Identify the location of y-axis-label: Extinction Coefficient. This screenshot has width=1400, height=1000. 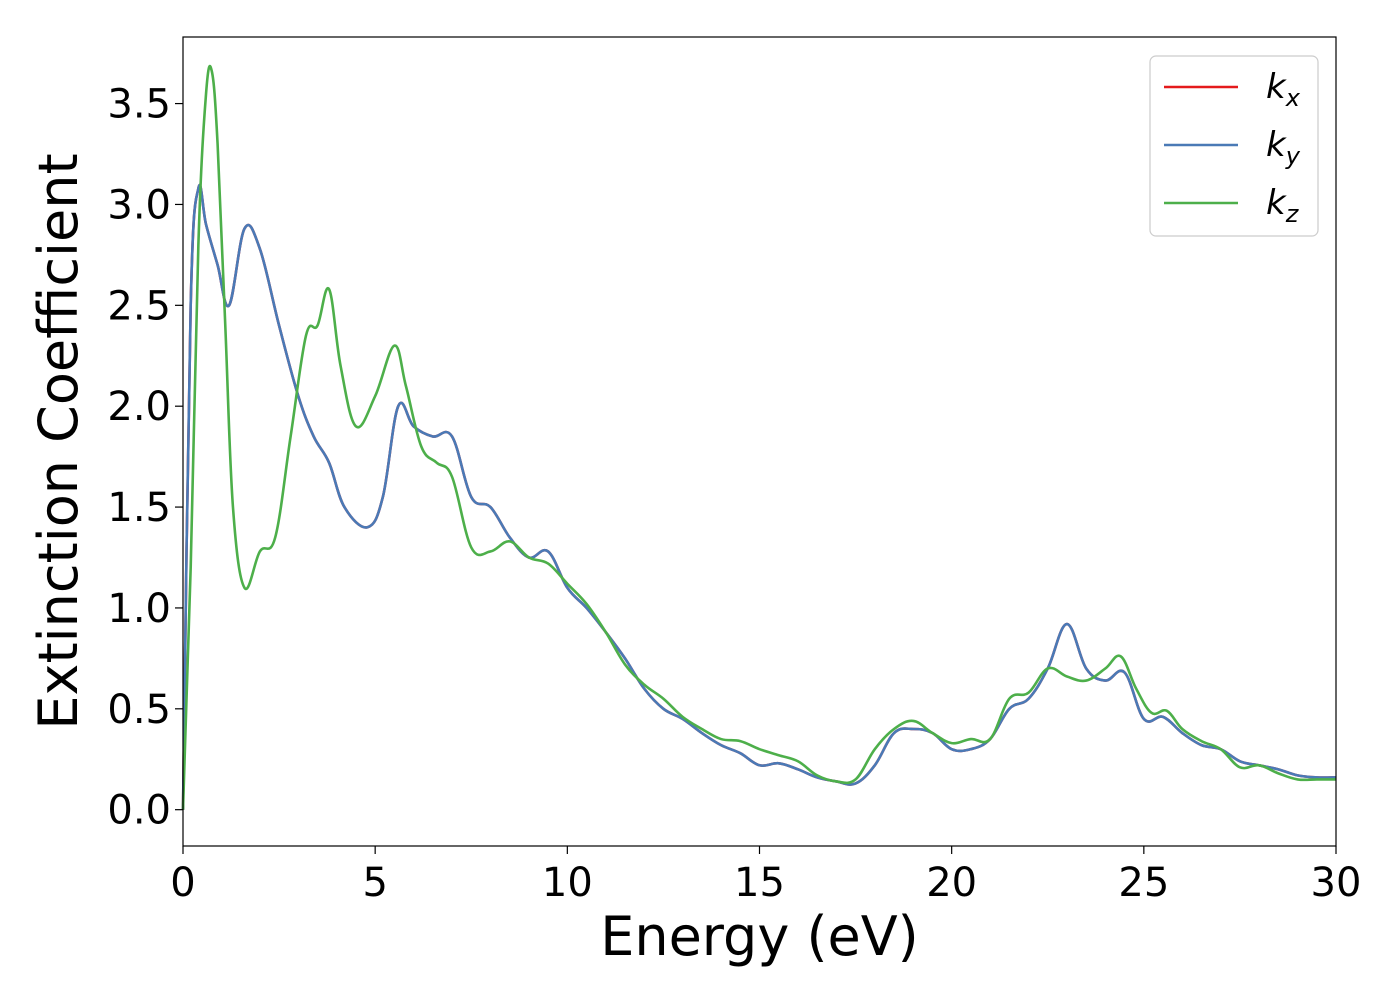
(58, 441).